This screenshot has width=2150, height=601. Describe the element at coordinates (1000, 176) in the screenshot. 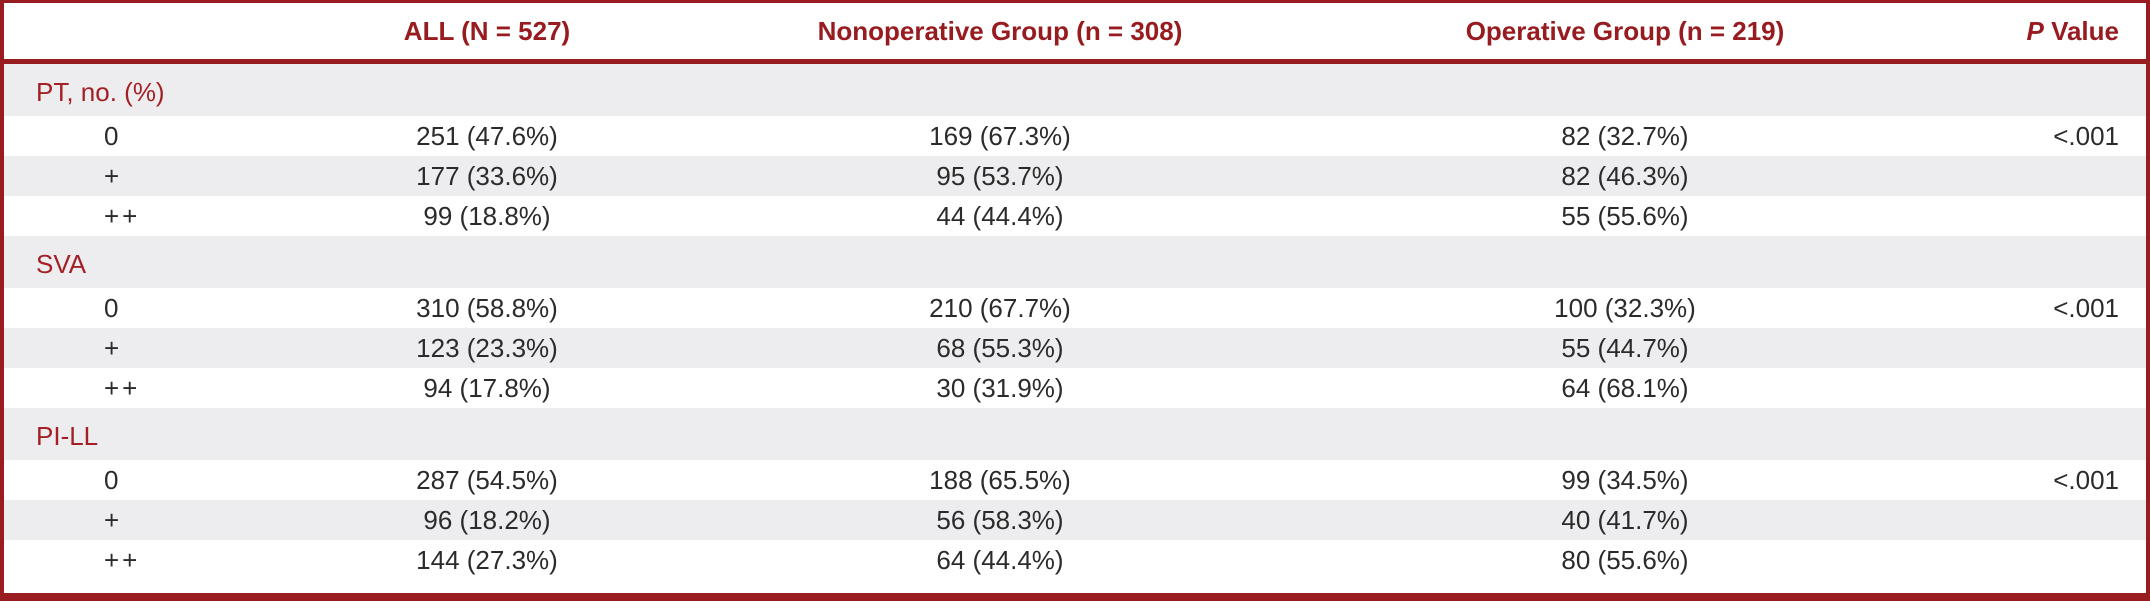

I see `cell-nonoperative: 95 (53.7%)` at that location.